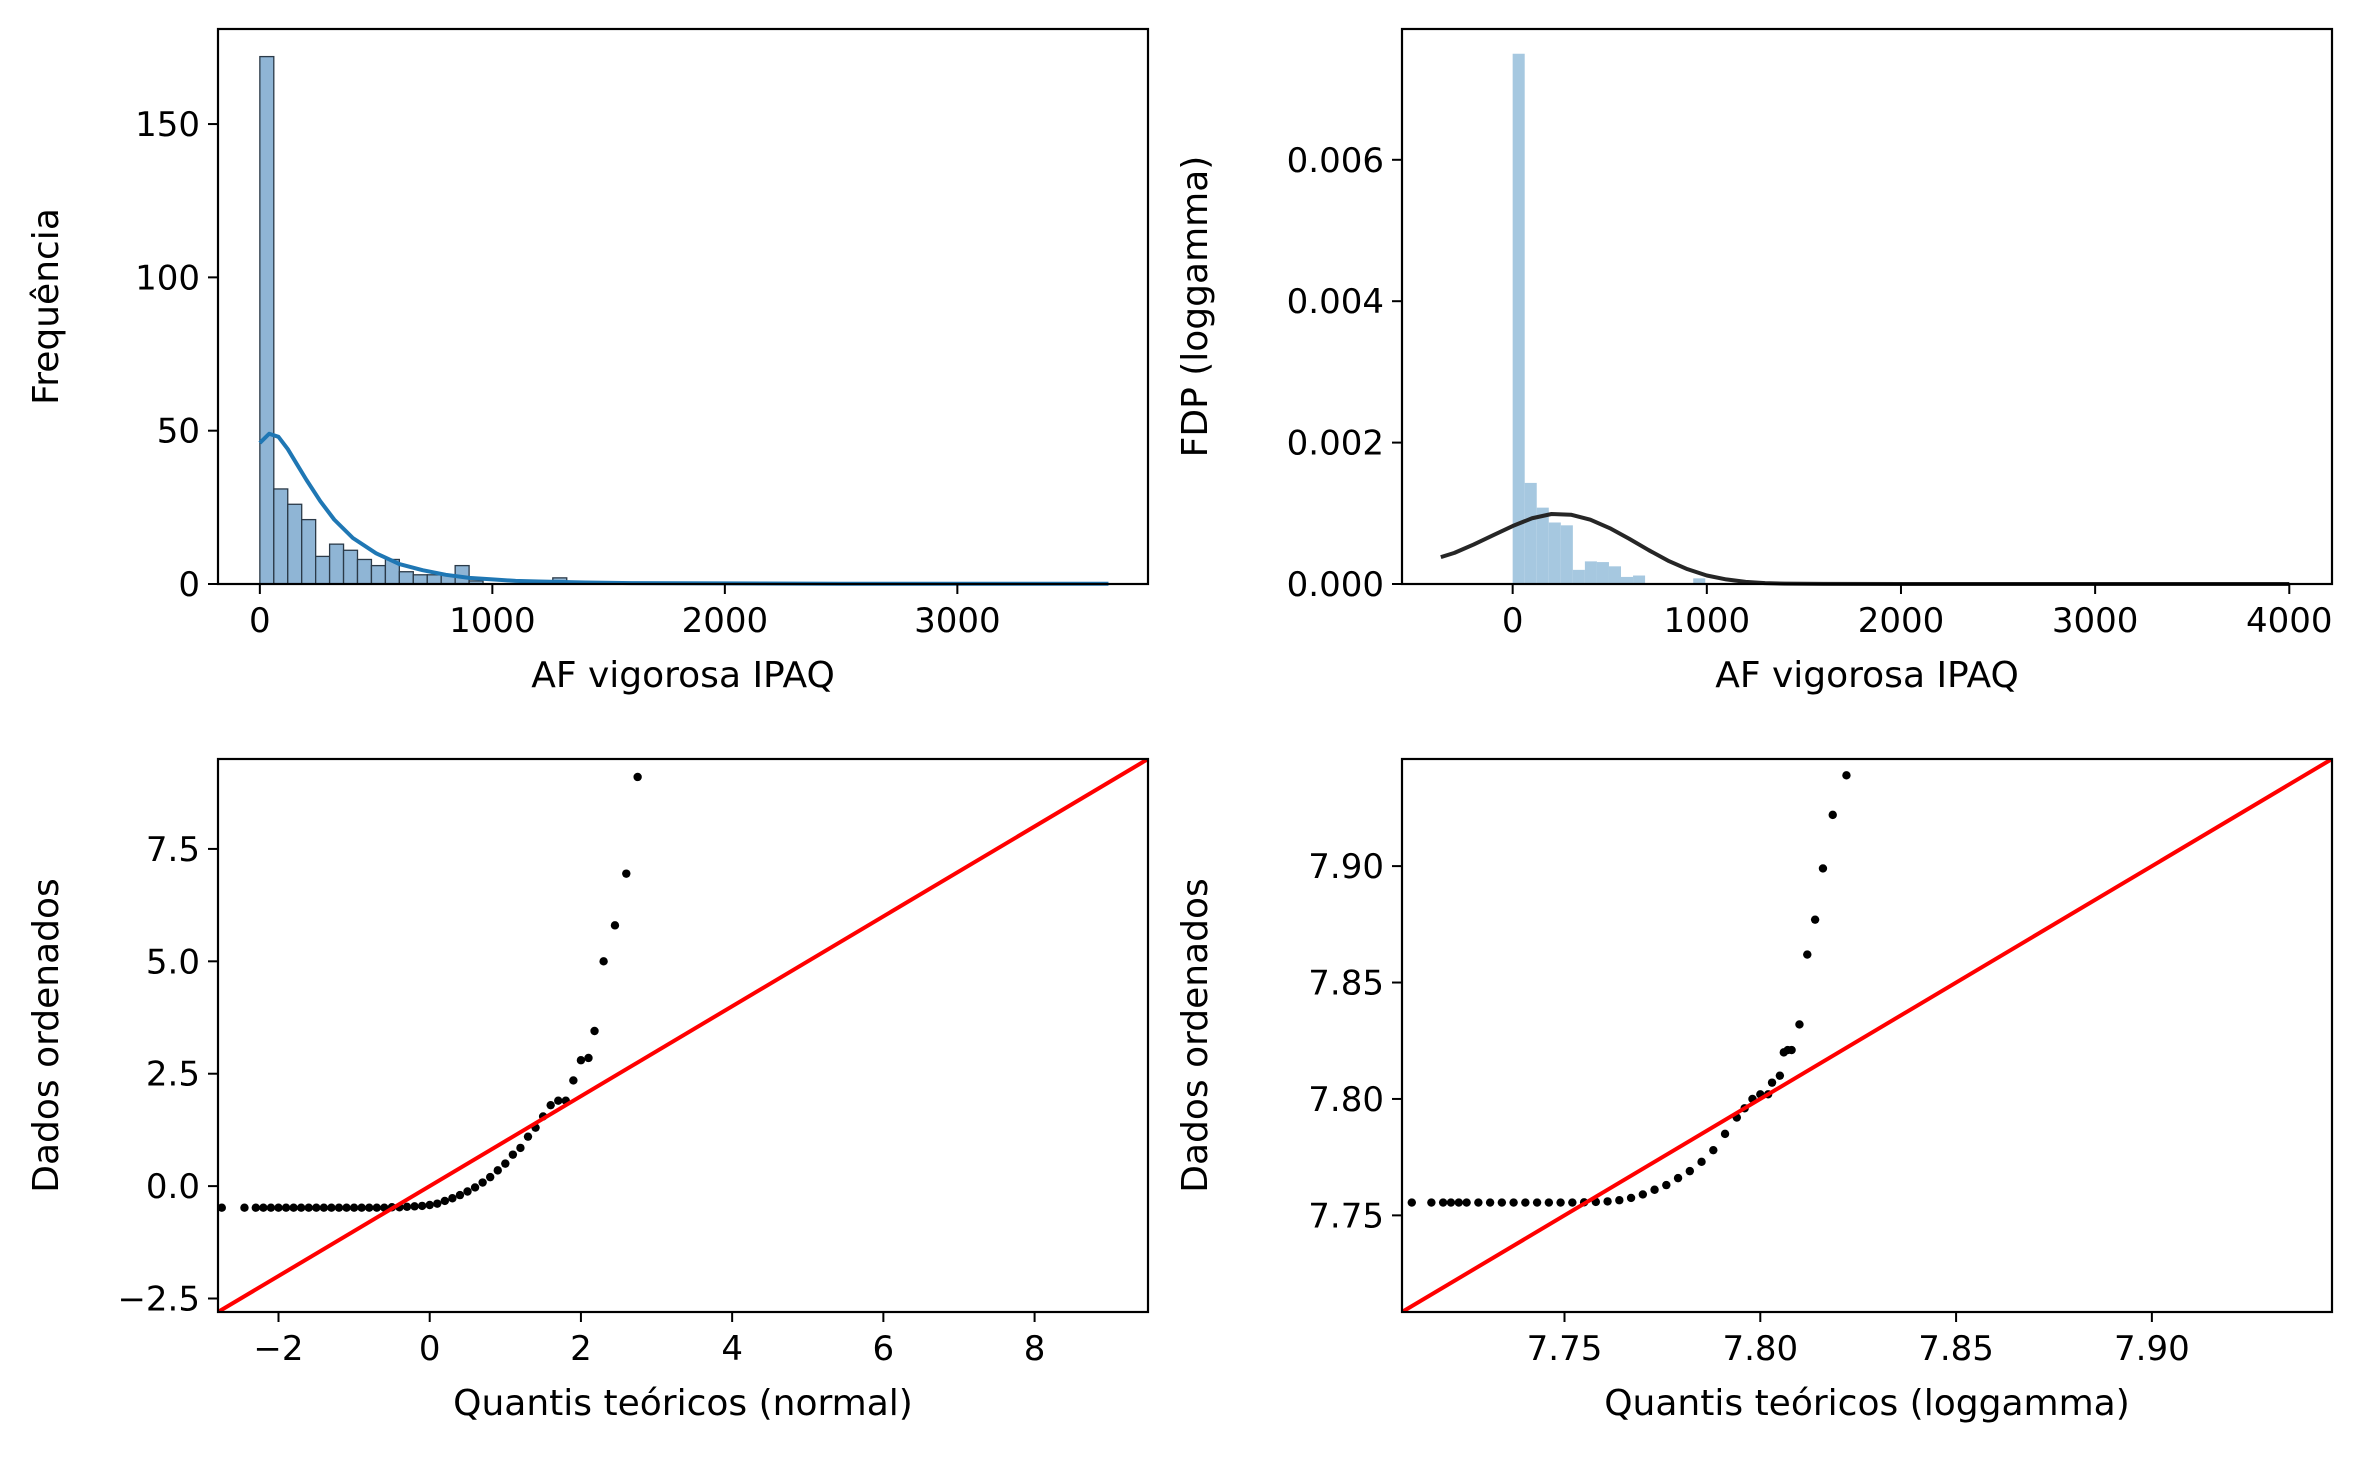  I want to click on x-tick-label: 7.75, so click(1565, 1349).